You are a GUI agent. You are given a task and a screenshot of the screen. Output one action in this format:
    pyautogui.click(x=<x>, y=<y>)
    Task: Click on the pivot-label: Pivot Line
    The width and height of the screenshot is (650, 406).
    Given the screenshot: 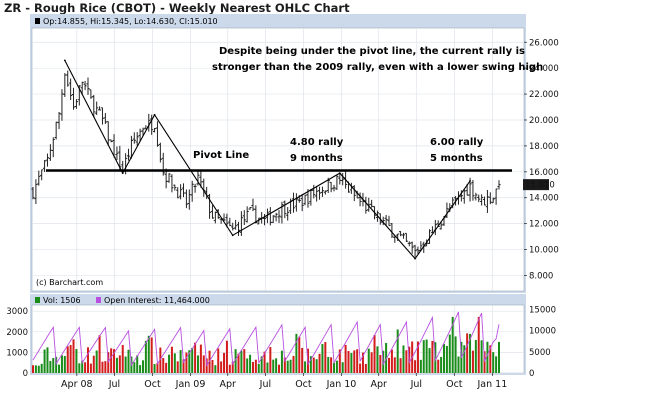 What is the action you would take?
    pyautogui.click(x=221, y=155)
    